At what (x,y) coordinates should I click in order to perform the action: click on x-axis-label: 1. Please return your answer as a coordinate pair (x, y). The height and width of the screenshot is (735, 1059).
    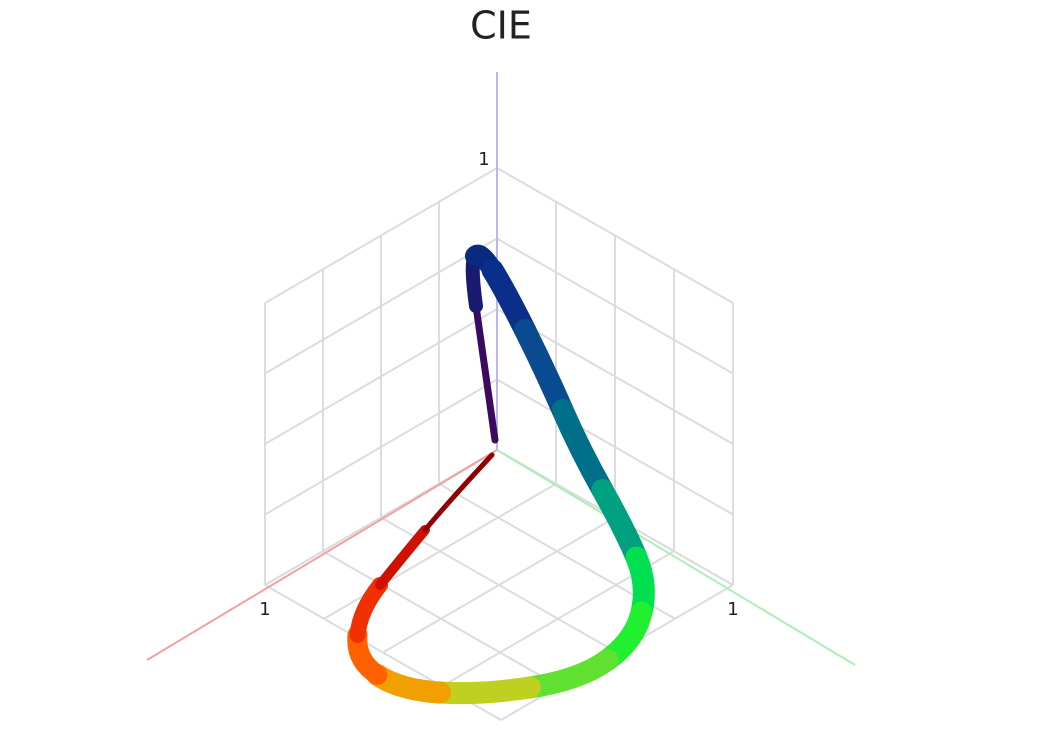
    Looking at the image, I should click on (264, 609).